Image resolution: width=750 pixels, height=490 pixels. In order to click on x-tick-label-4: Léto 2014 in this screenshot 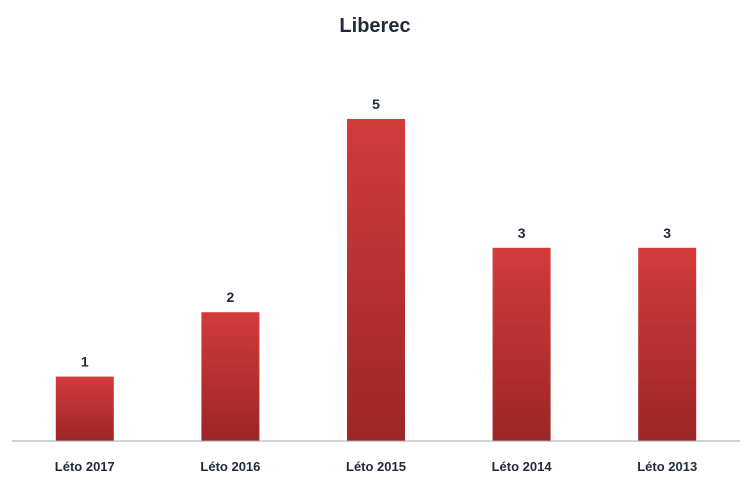, I will do `click(522, 466)`.